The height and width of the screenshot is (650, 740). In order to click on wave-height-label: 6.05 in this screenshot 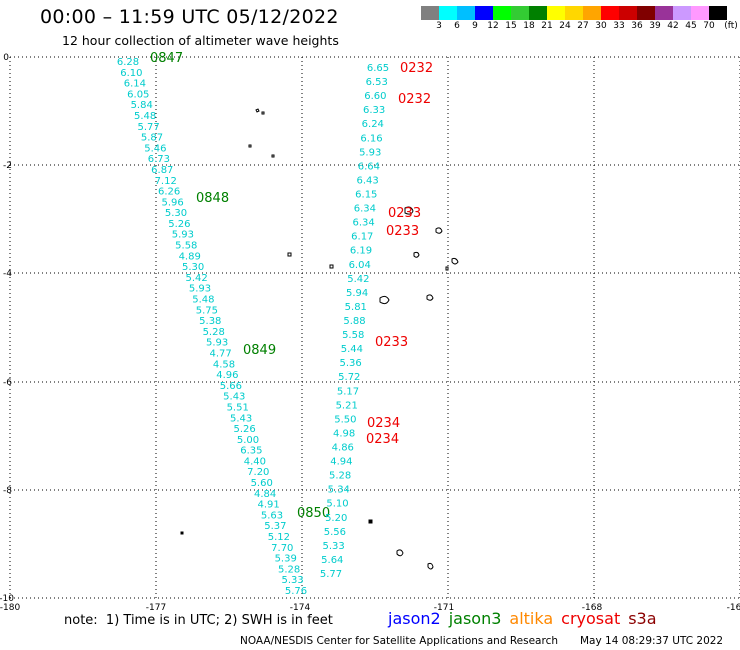, I will do `click(138, 94)`.